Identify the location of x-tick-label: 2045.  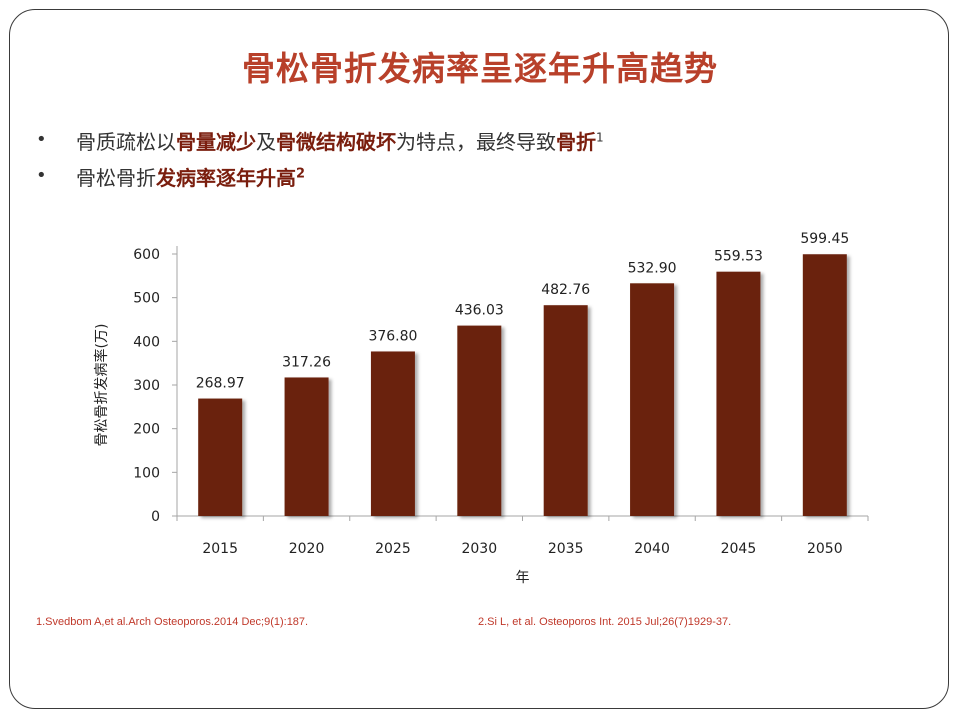
(739, 549).